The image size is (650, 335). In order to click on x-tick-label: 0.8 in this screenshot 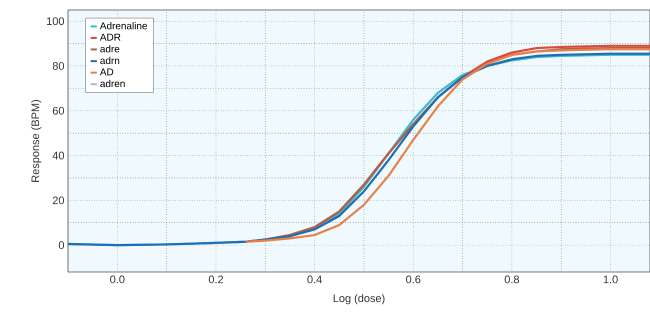, I will do `click(512, 280)`.